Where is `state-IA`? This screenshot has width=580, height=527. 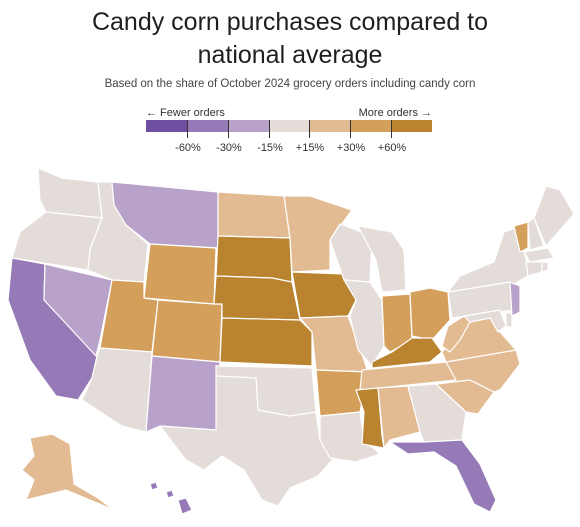 state-IA is located at coordinates (324, 295).